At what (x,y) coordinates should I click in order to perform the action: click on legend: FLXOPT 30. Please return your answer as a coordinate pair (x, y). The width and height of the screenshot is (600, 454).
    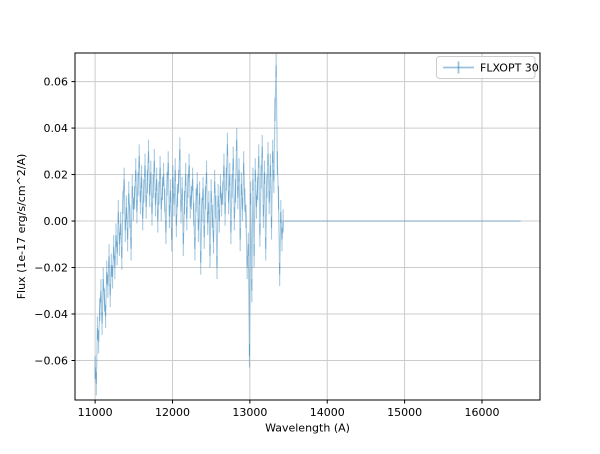
    Looking at the image, I should click on (487, 67).